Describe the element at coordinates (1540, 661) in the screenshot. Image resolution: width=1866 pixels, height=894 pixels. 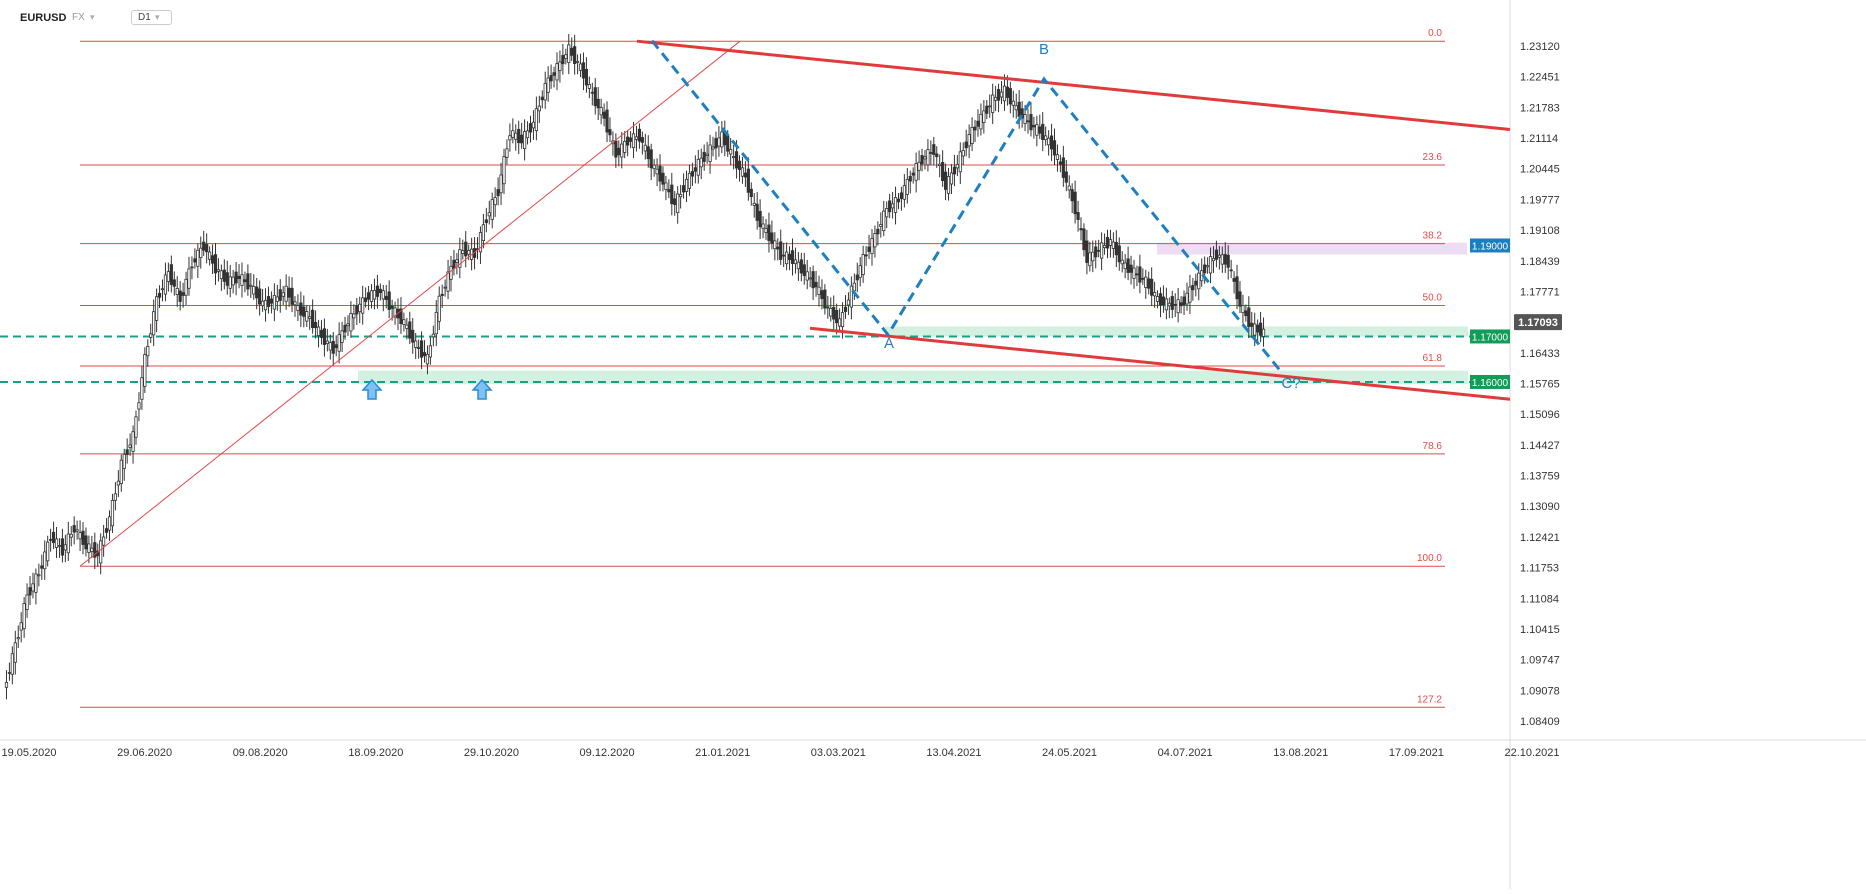
I see `y-tick-label: 1.09747` at that location.